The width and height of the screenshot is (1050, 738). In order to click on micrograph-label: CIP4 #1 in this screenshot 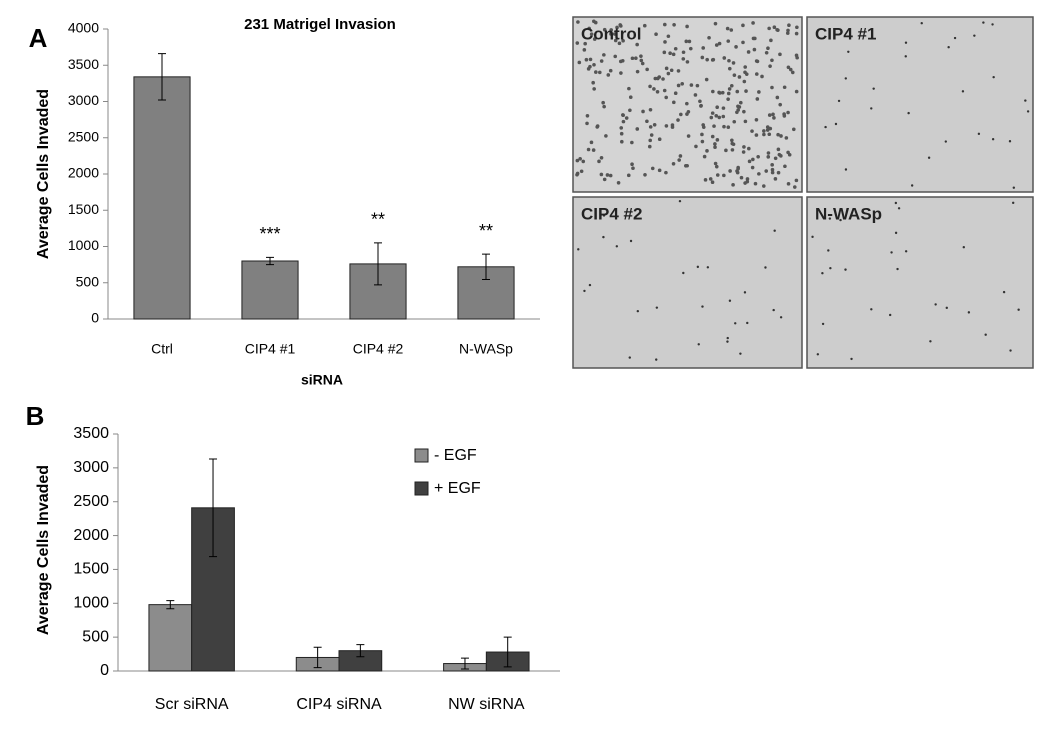, I will do `click(845, 33)`.